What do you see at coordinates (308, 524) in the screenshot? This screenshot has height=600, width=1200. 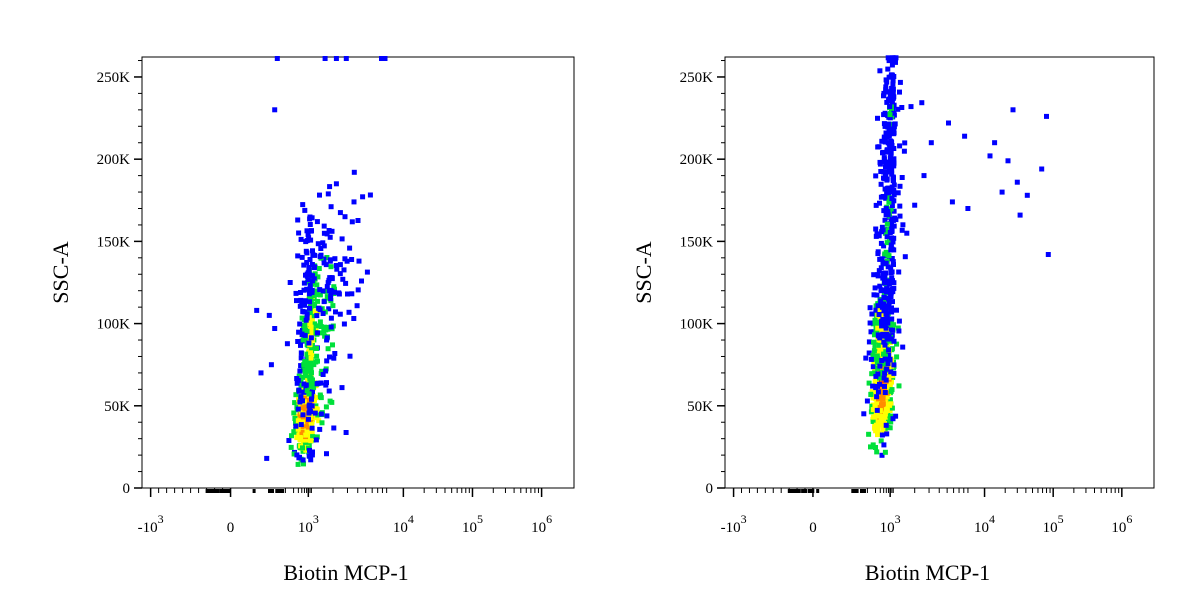 I see `x-tick-label: 103` at bounding box center [308, 524].